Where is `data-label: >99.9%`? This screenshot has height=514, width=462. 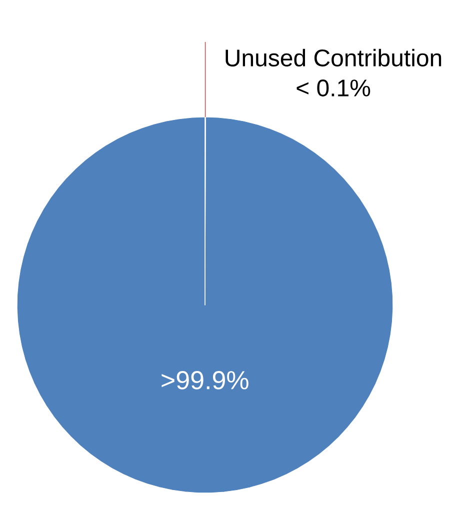 data-label: >99.9% is located at coordinates (205, 380).